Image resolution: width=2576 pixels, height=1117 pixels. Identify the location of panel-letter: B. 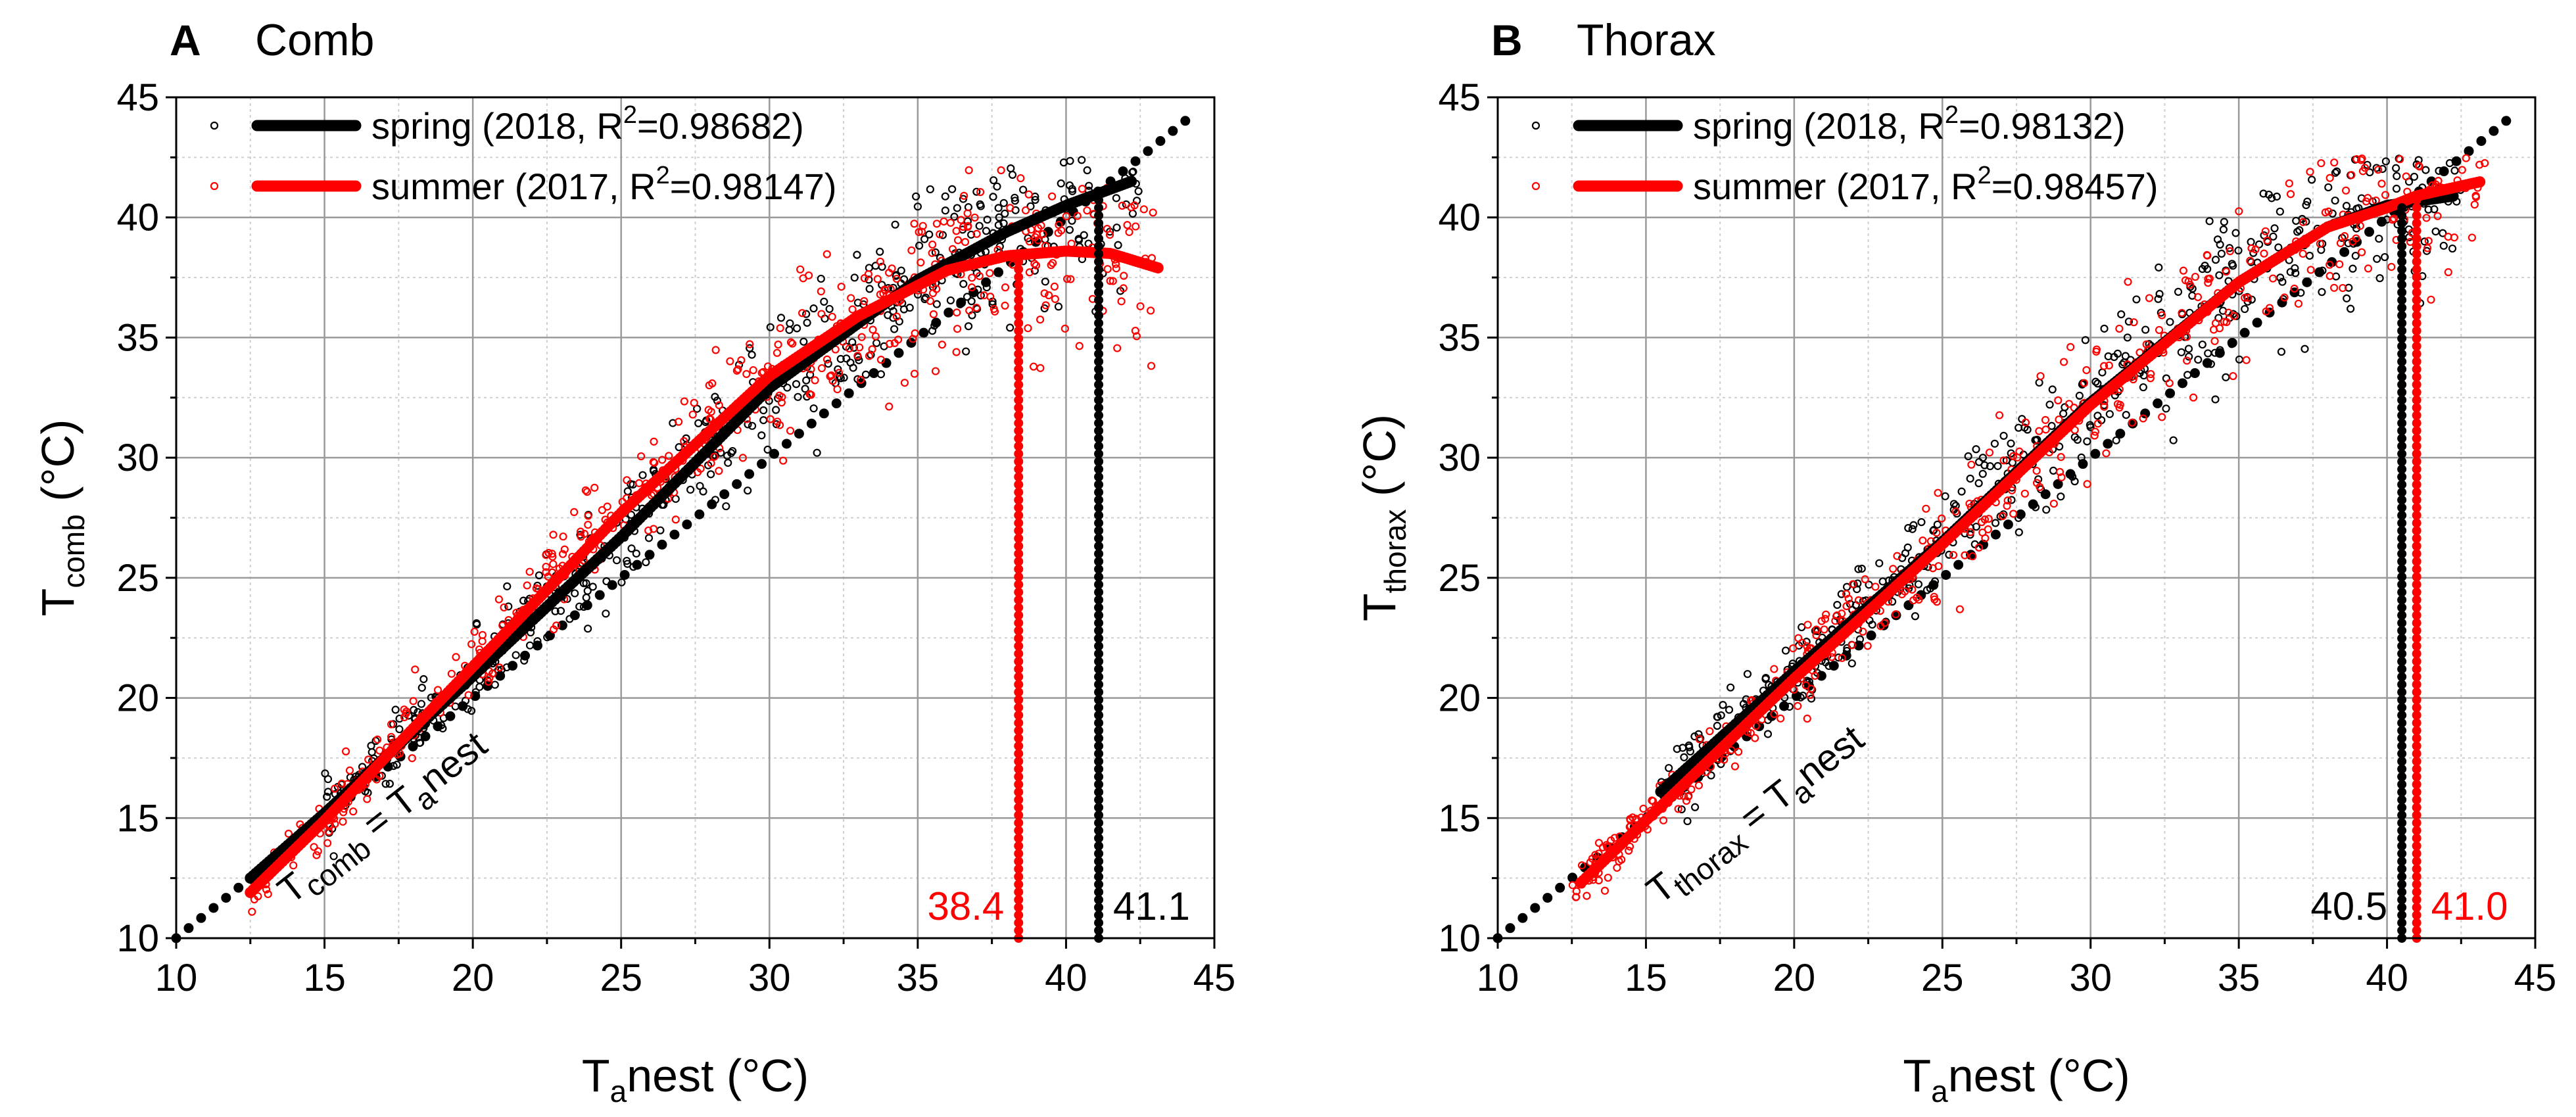
(1507, 40).